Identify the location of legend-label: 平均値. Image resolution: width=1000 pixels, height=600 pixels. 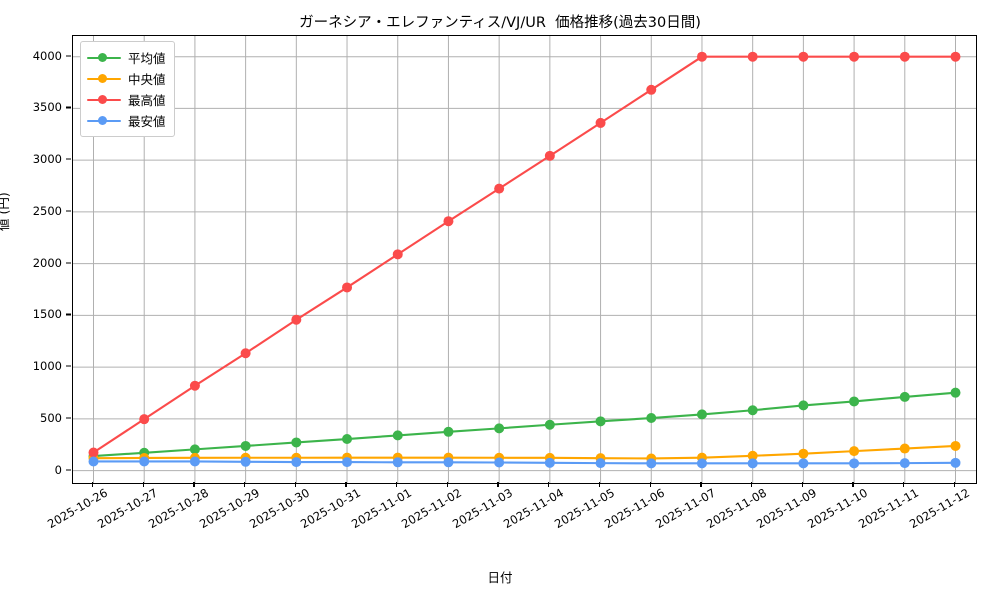
(147, 58).